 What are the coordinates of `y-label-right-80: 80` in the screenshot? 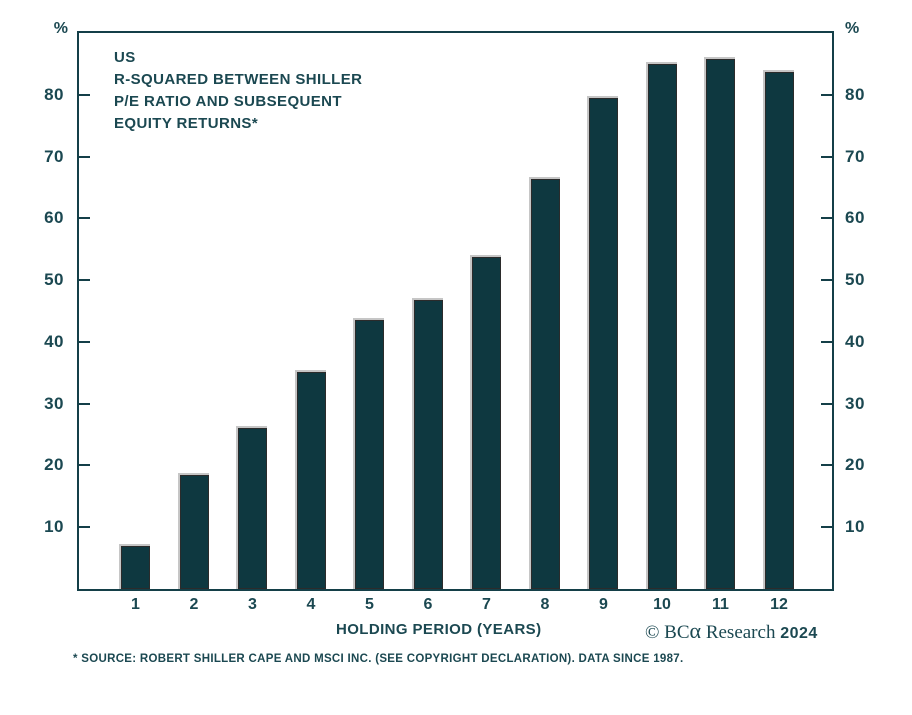 It's located at (855, 94).